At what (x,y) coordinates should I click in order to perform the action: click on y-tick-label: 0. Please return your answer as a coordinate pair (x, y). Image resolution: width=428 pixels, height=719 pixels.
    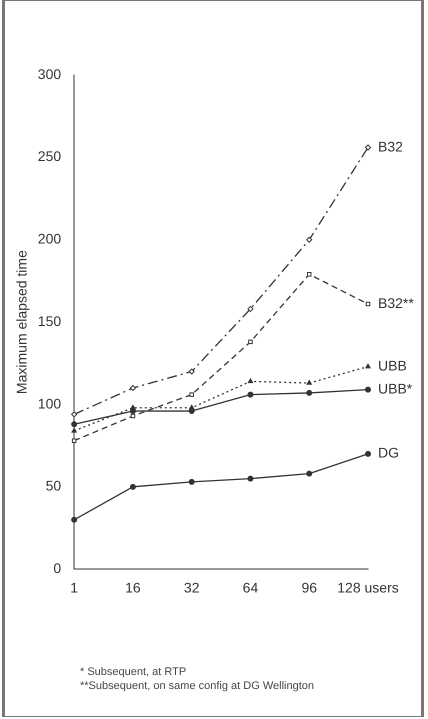
    Looking at the image, I should click on (57, 568).